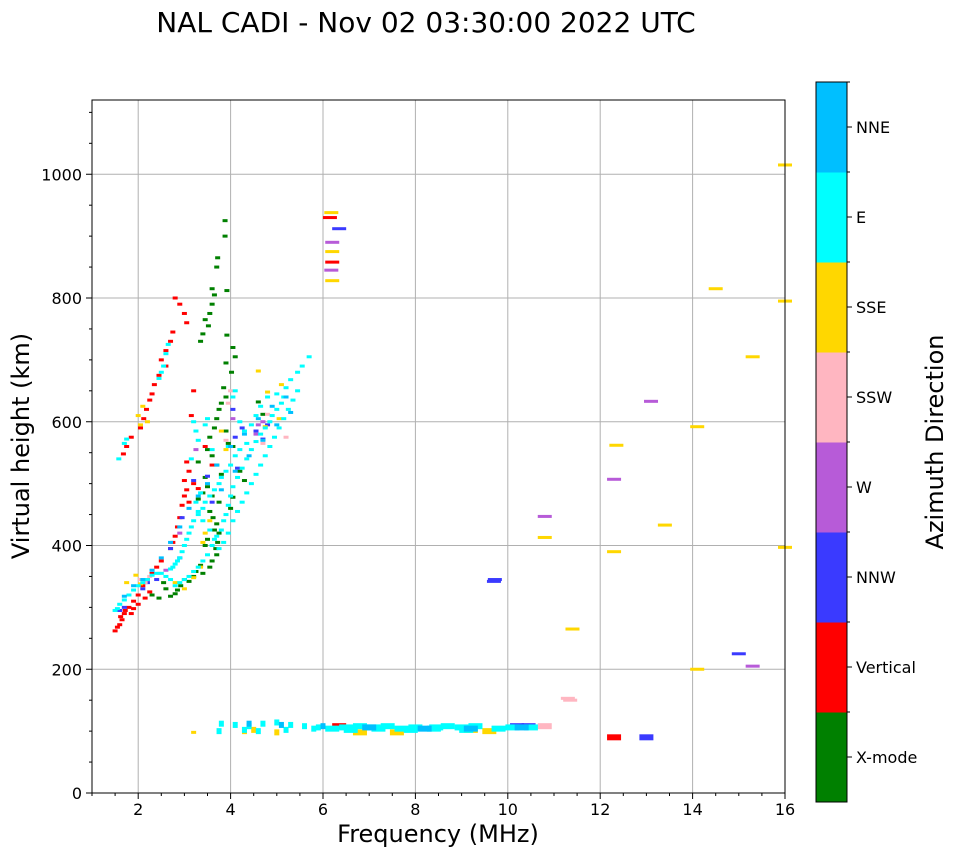 The image size is (958, 857). What do you see at coordinates (864, 487) in the screenshot?
I see `colorbar-label-item: W` at bounding box center [864, 487].